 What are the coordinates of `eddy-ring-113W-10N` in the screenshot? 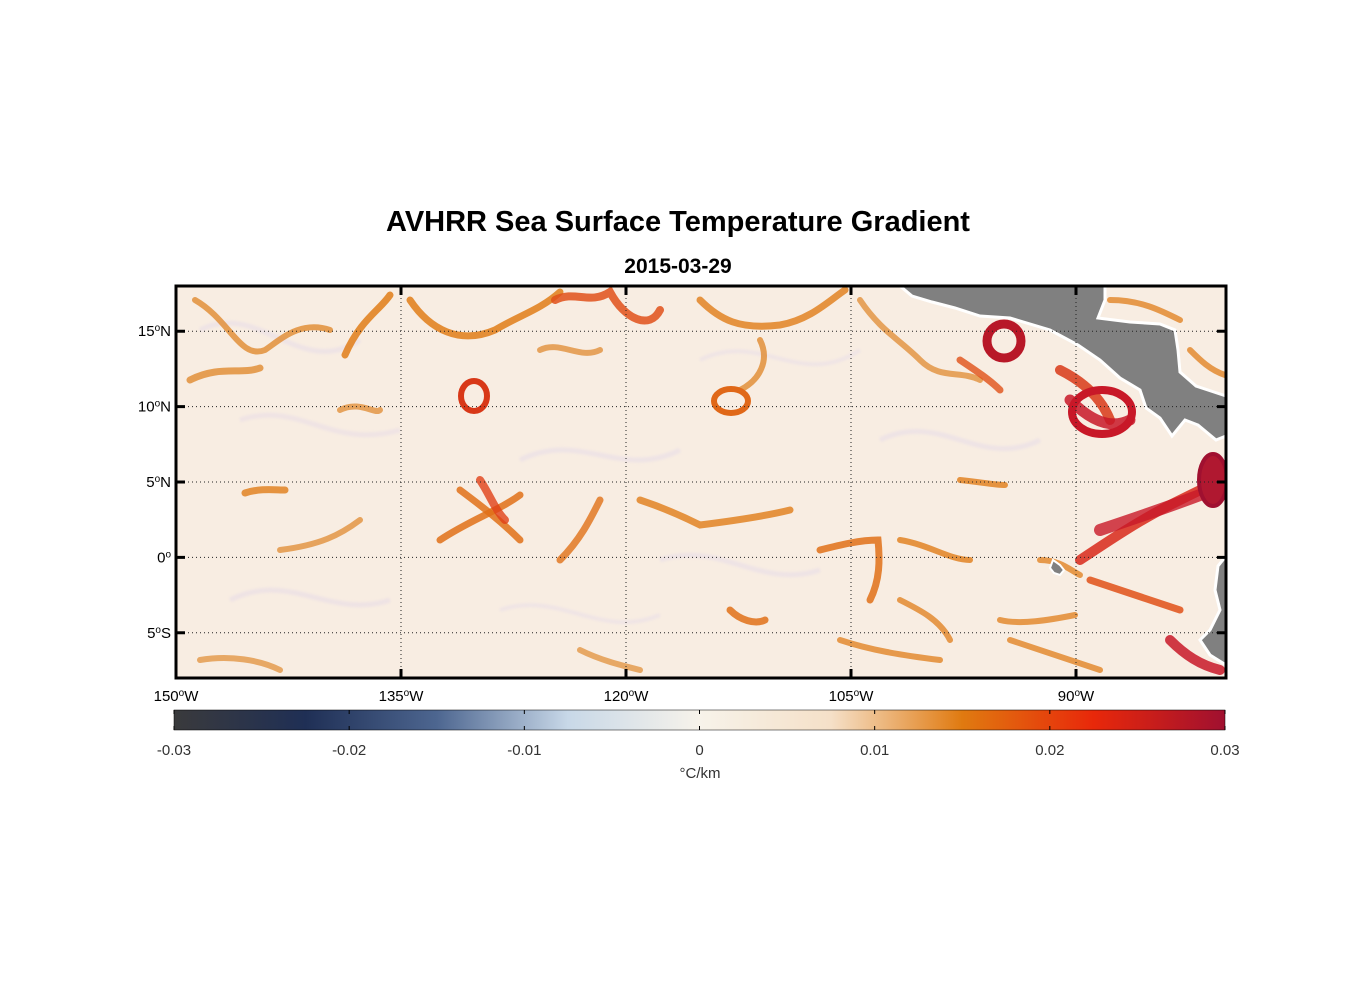 It's located at (731, 401).